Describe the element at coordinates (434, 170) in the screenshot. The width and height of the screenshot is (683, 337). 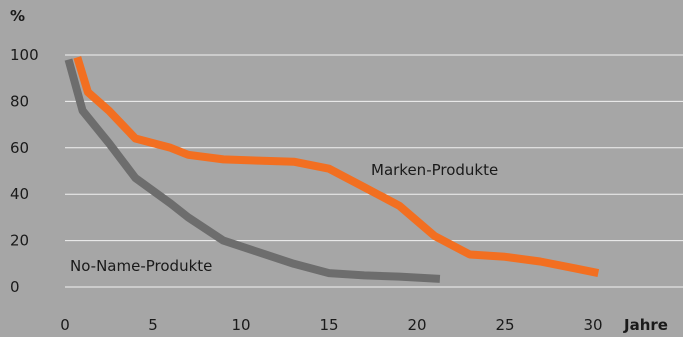
I see `series-label-marken-produkte: Marken-Produkte` at that location.